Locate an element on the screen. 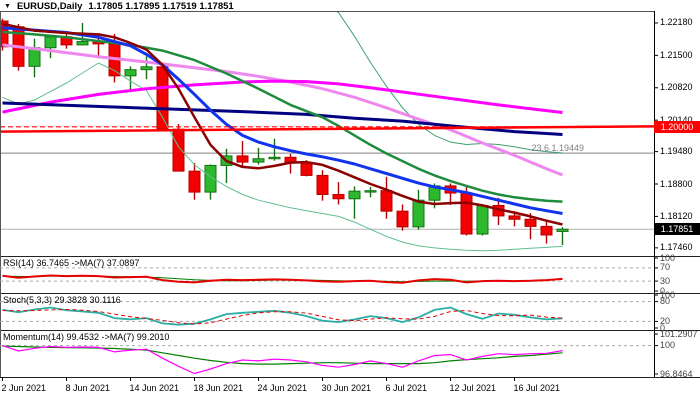  indicator-scale-label: 101.2907 is located at coordinates (679, 333).